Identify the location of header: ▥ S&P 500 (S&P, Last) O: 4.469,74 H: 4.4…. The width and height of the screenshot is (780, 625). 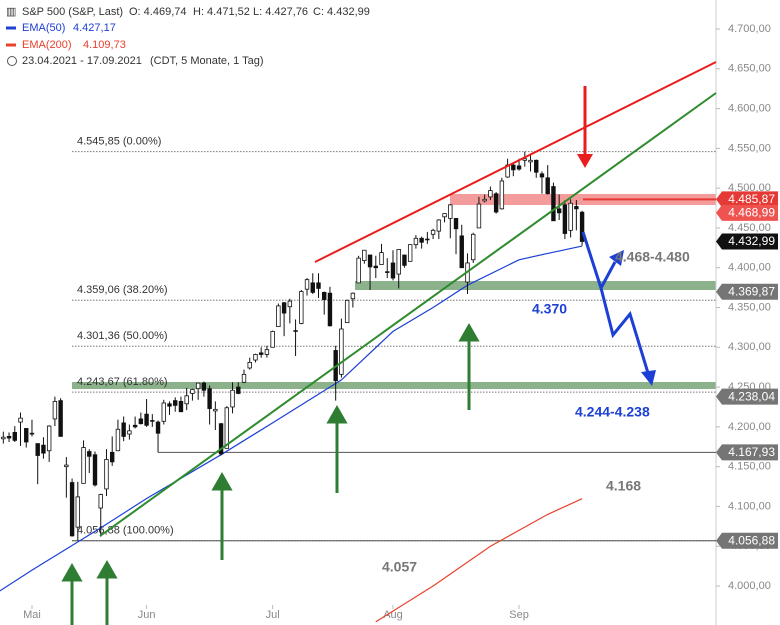
(188, 36).